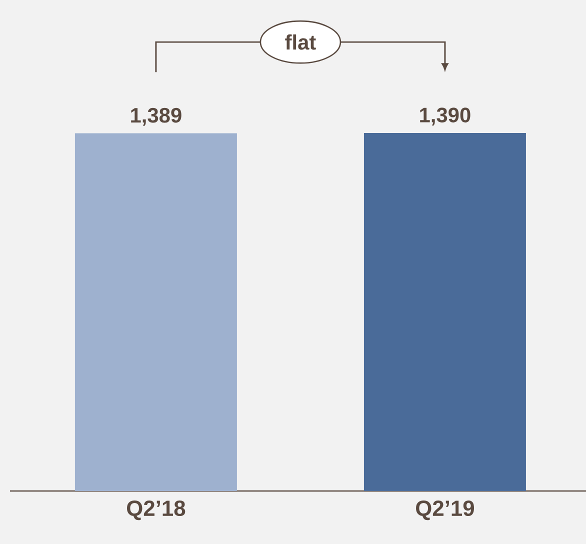 The width and height of the screenshot is (586, 544). What do you see at coordinates (156, 510) in the screenshot?
I see `x-tick-label: Q2’18` at bounding box center [156, 510].